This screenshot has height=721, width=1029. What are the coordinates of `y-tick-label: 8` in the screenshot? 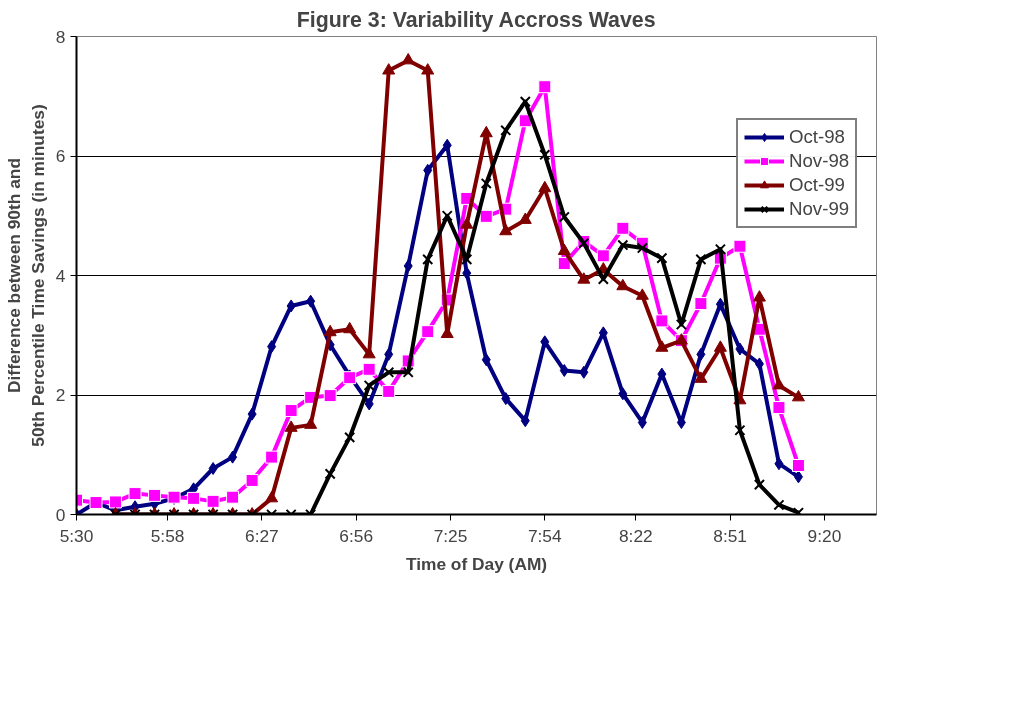 It's located at (60, 36).